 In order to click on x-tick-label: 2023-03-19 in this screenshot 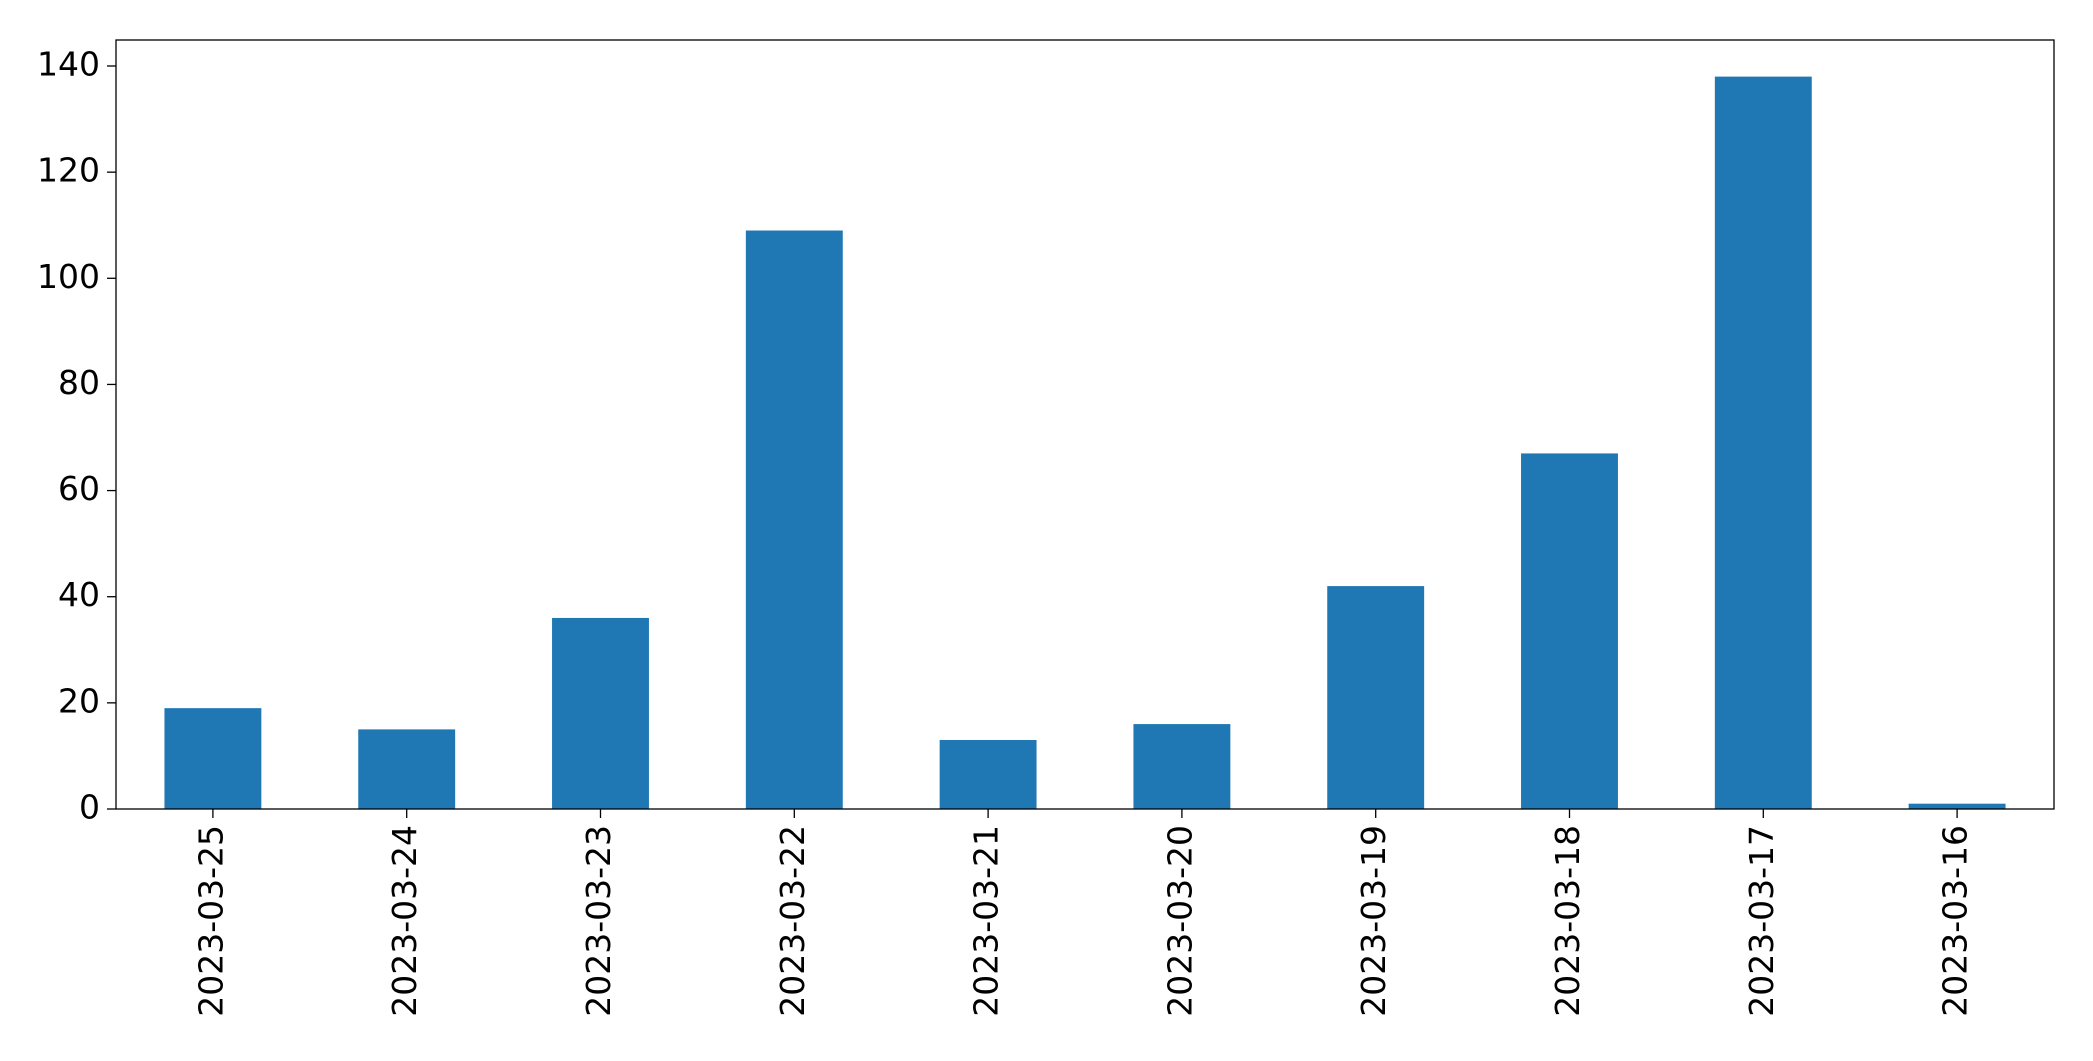, I will do `click(1373, 921)`.